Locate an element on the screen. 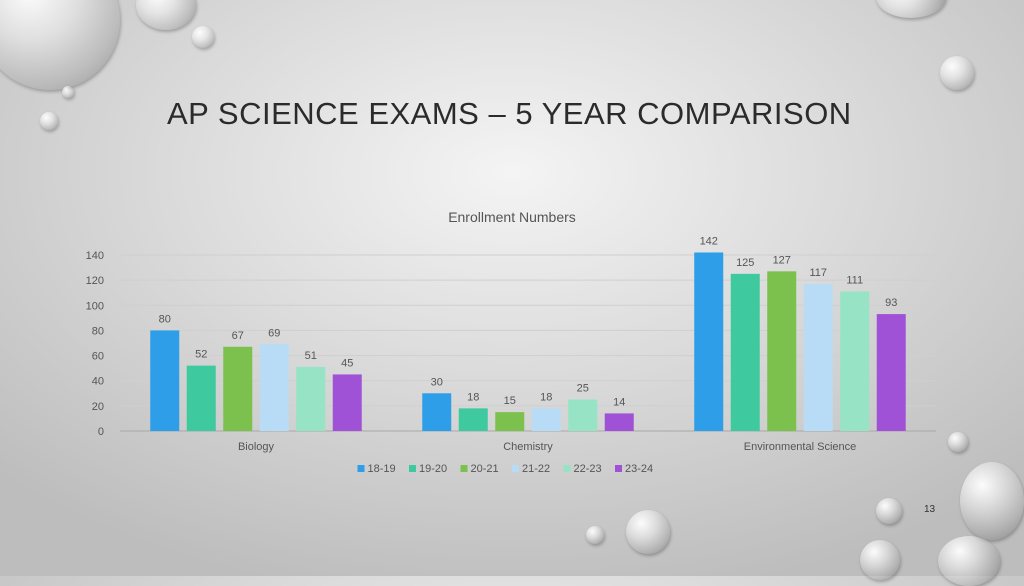  legend-label: 21-22 is located at coordinates (536, 469).